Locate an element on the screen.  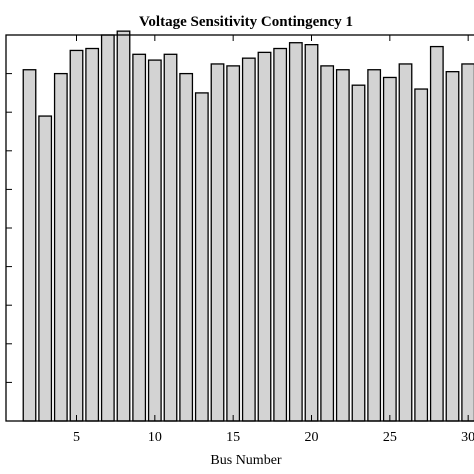
x-tick-label: 15 is located at coordinates (233, 437).